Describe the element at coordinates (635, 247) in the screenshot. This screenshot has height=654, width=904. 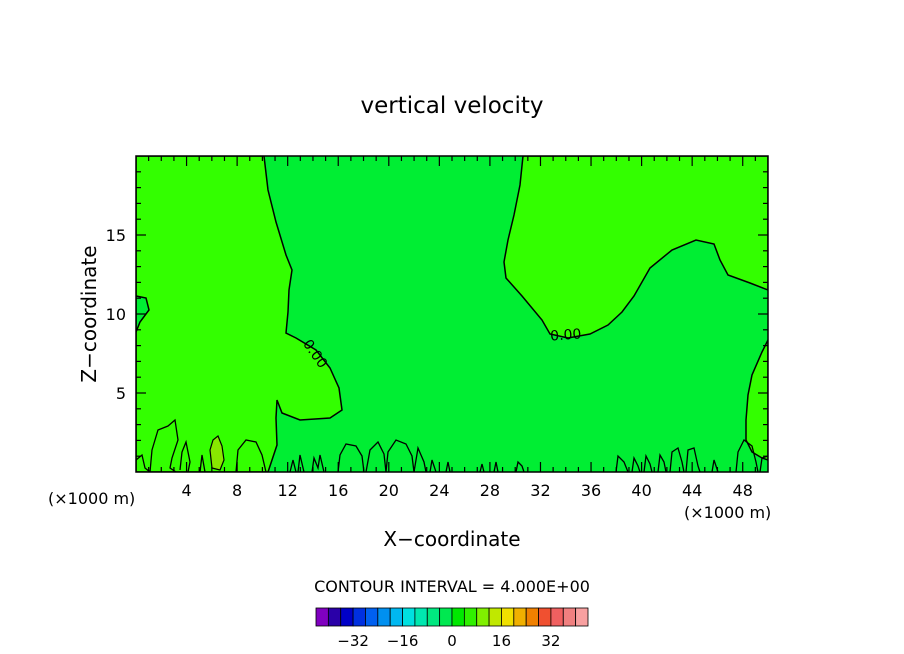
I see `positive-region-right` at that location.